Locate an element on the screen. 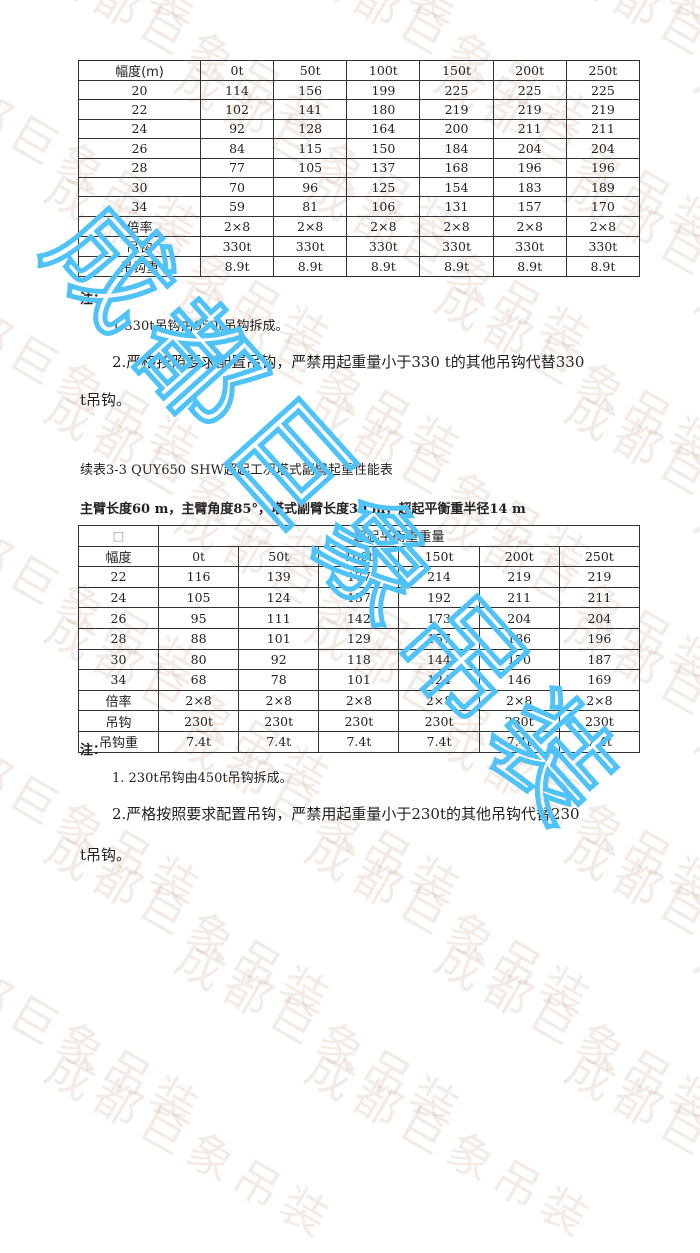  table-row: 26 95 111 142 173 204 204 is located at coordinates (359, 618).